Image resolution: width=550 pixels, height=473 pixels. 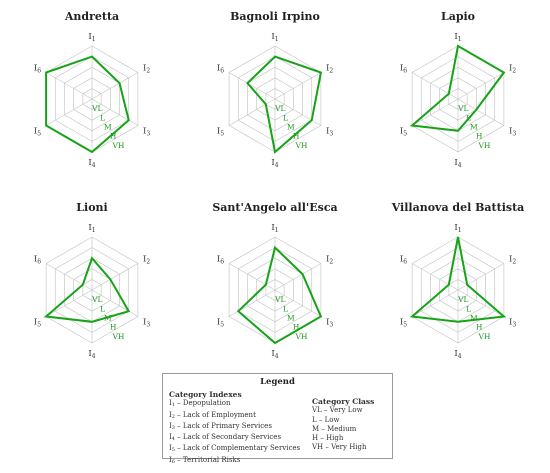 I want to click on legend-indexes-heading: Category Indexes, so click(x=205, y=394).